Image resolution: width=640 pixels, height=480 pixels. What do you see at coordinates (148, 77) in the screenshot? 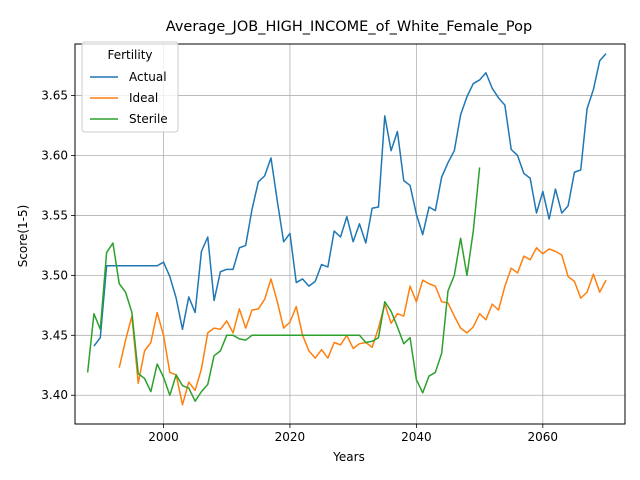
I see `legend-label-actual: Actual` at bounding box center [148, 77].